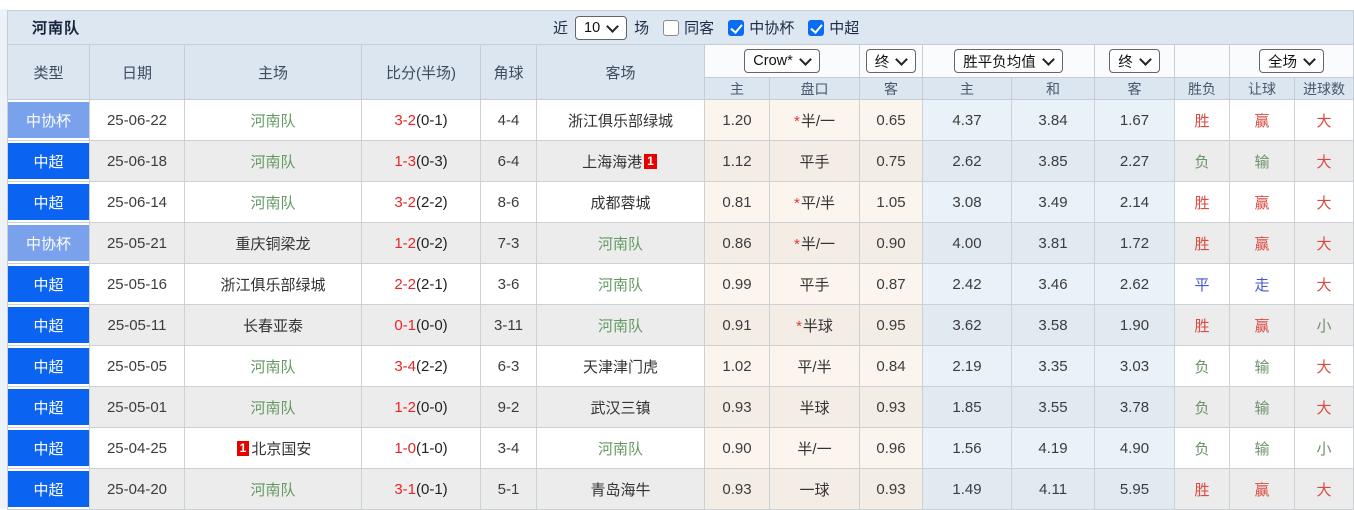 The image size is (1354, 510). I want to click on average-select: 胜平负均值, so click(1008, 61).